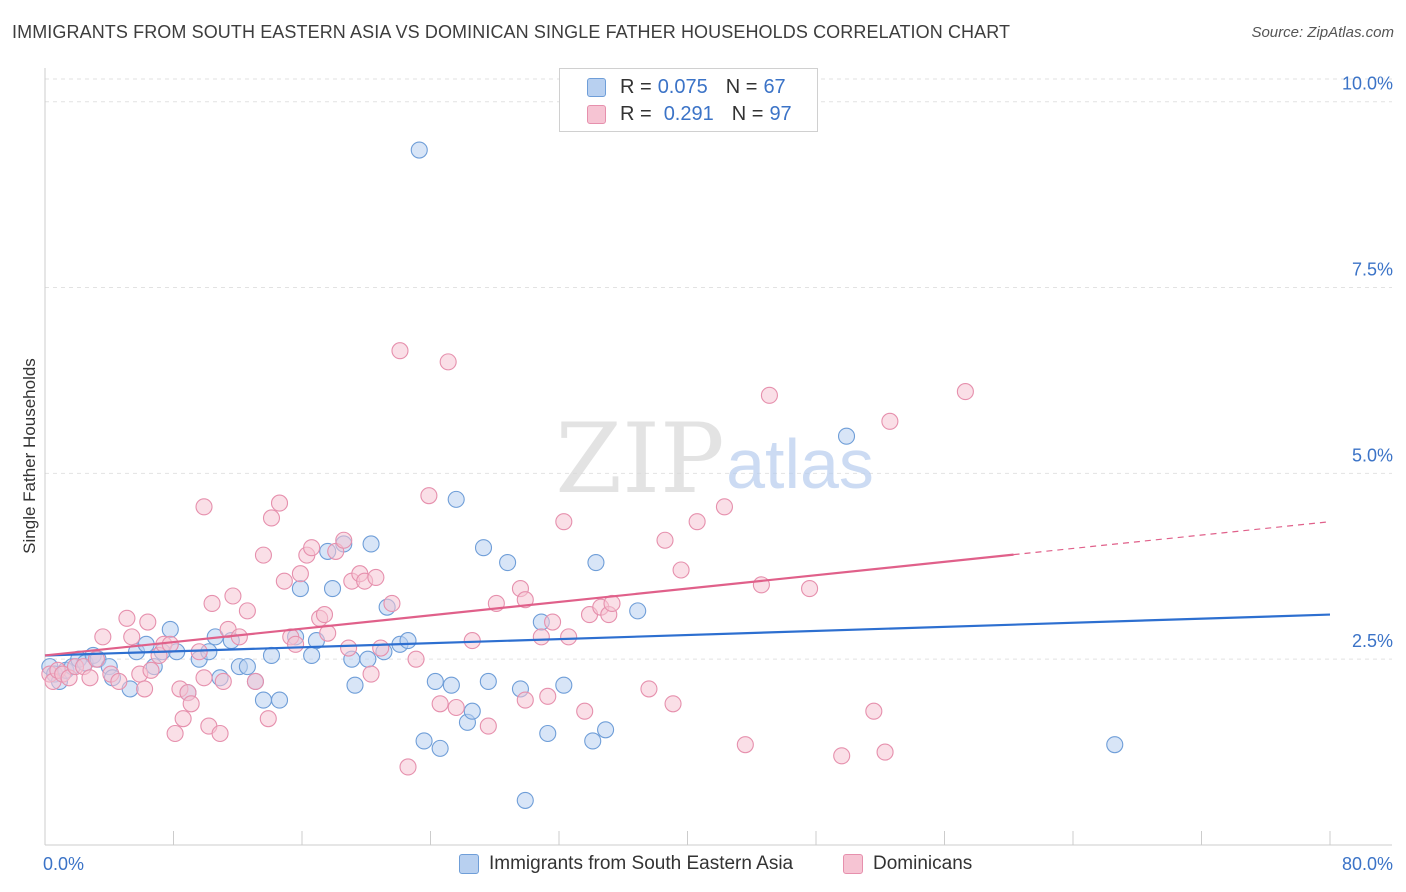 Image resolution: width=1406 pixels, height=892 pixels. I want to click on y-axis-label: Single Father Households, so click(29, 456).